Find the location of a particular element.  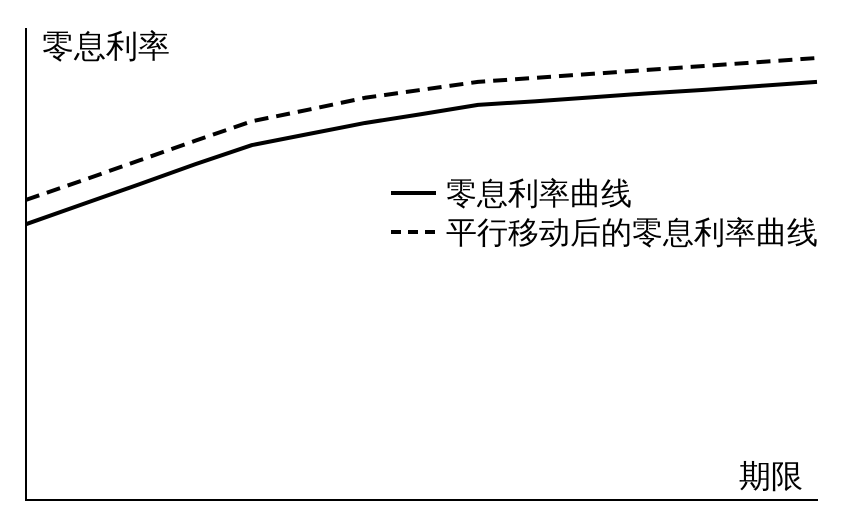

xlabel: 期限 is located at coordinates (771, 476).